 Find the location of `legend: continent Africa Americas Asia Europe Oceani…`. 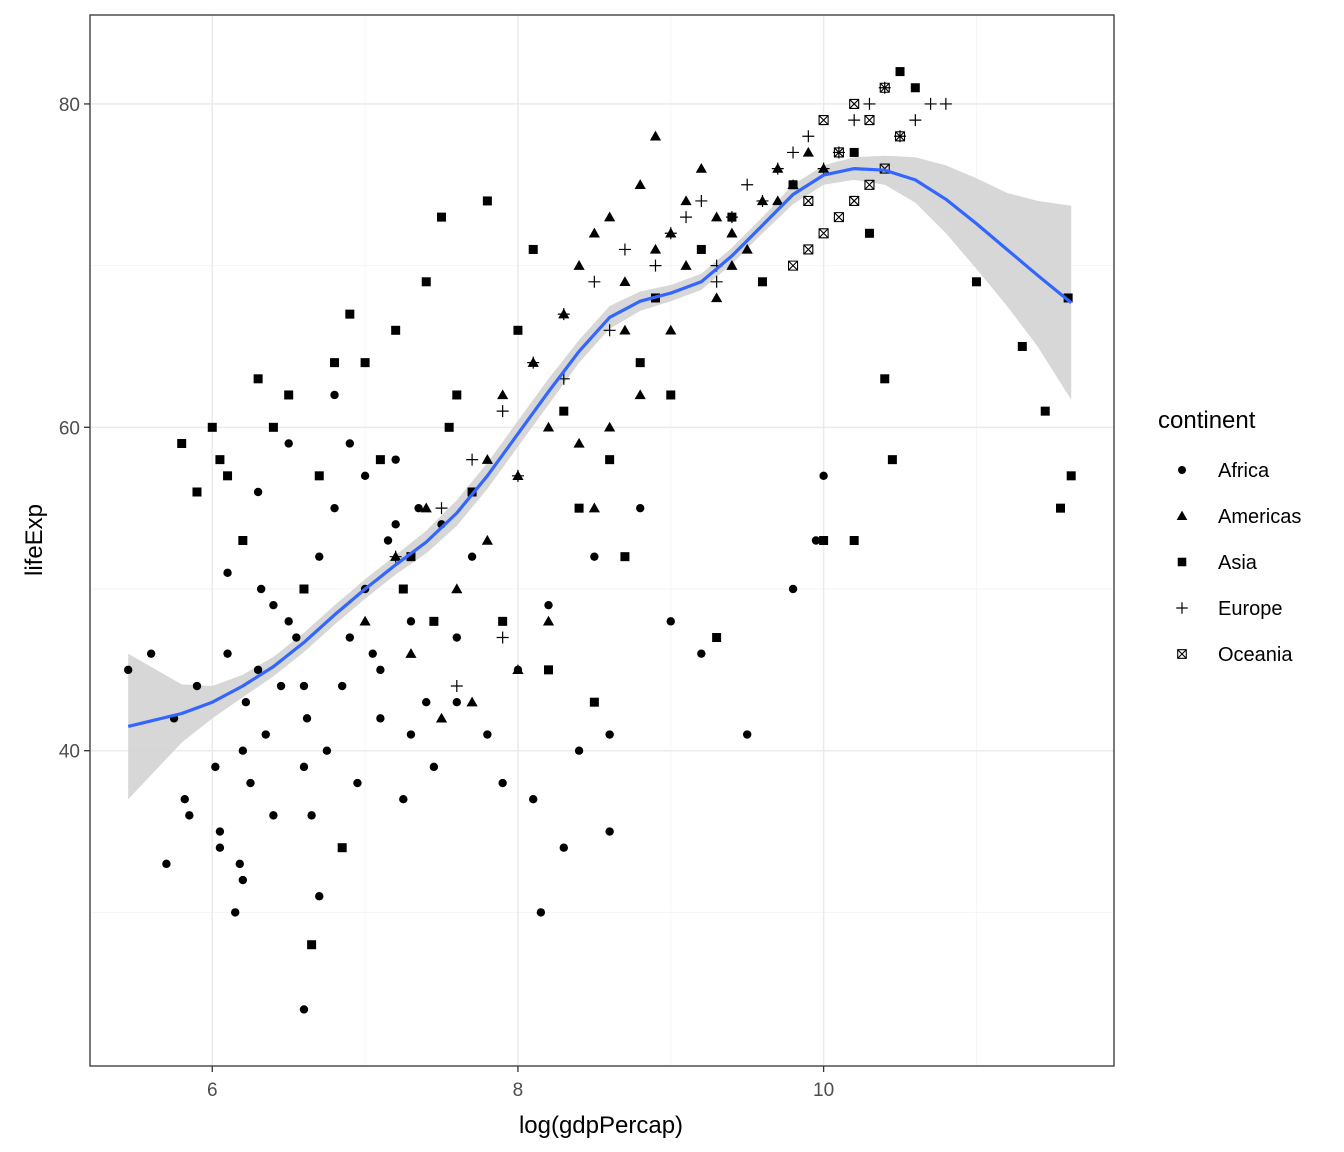

legend: continent Africa Americas Asia Europe Oceani… is located at coordinates (1229, 536).